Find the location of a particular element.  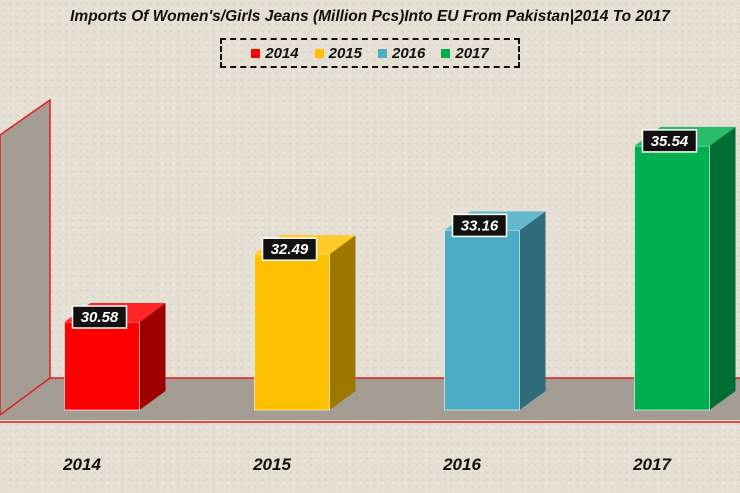

legend-item-2017: 2017 is located at coordinates (465, 53).